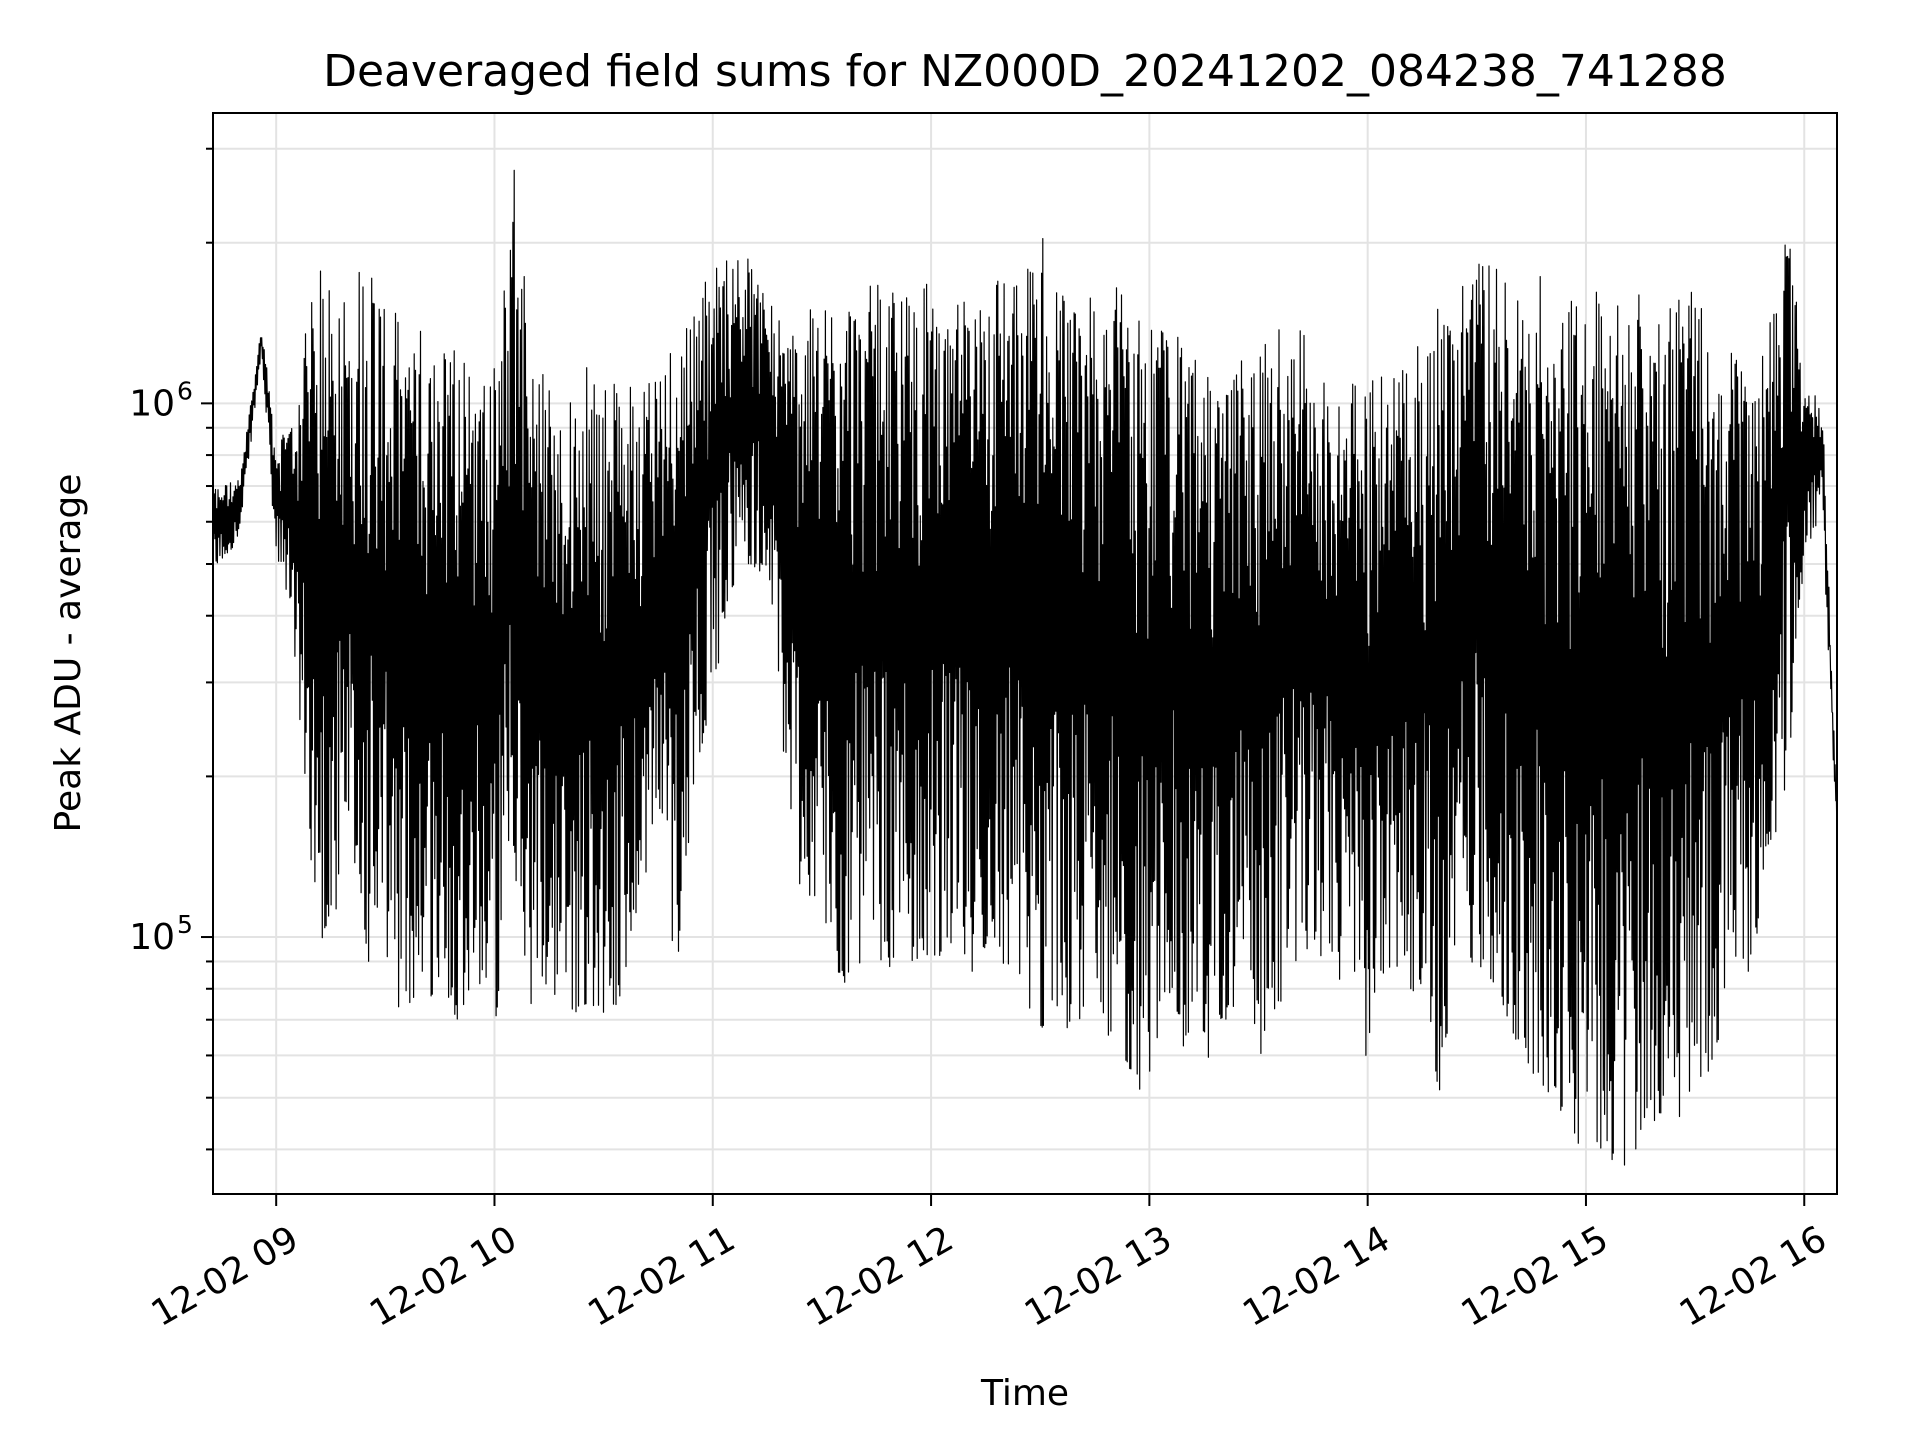 This screenshot has height=1440, width=1920. Describe the element at coordinates (1024, 1393) in the screenshot. I see `x-axis-label: Time` at that location.